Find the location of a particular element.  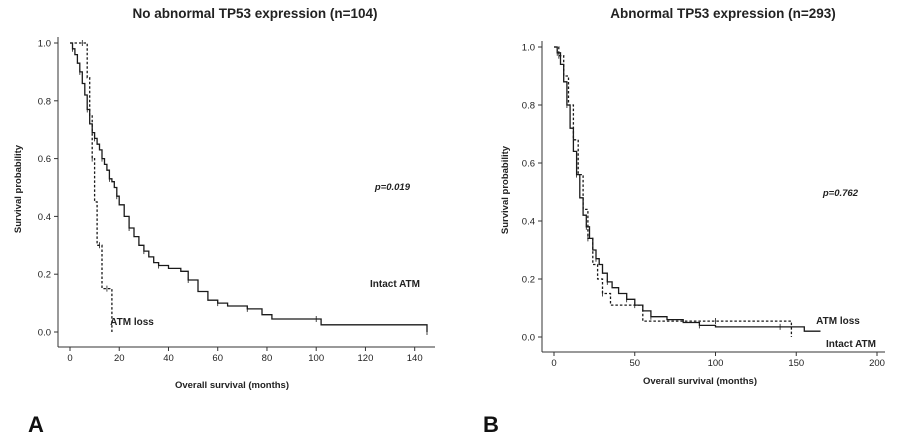

panel-b-x-tick-label: 200 is located at coordinates (877, 363).